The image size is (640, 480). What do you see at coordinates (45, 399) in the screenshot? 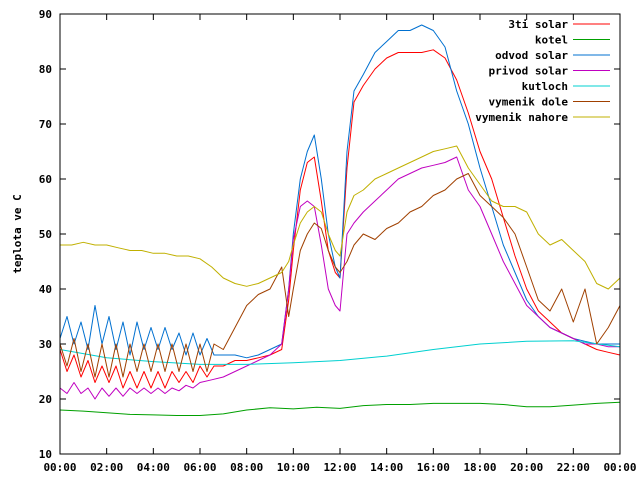
I see `y-tick-label: 20` at bounding box center [45, 399].